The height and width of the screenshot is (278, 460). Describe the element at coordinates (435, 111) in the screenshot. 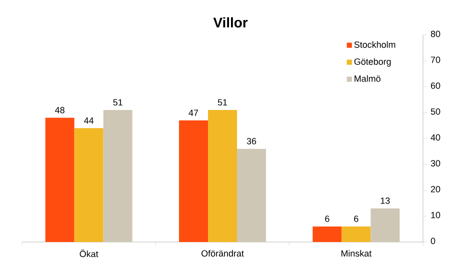

I see `y-tick-label: 50` at that location.